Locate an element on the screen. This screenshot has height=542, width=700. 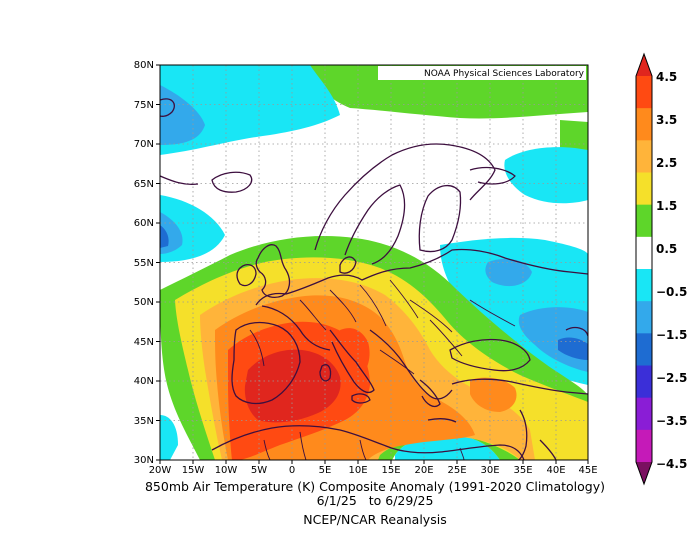
lon-label-25e: 25E is located at coordinates (456, 470).